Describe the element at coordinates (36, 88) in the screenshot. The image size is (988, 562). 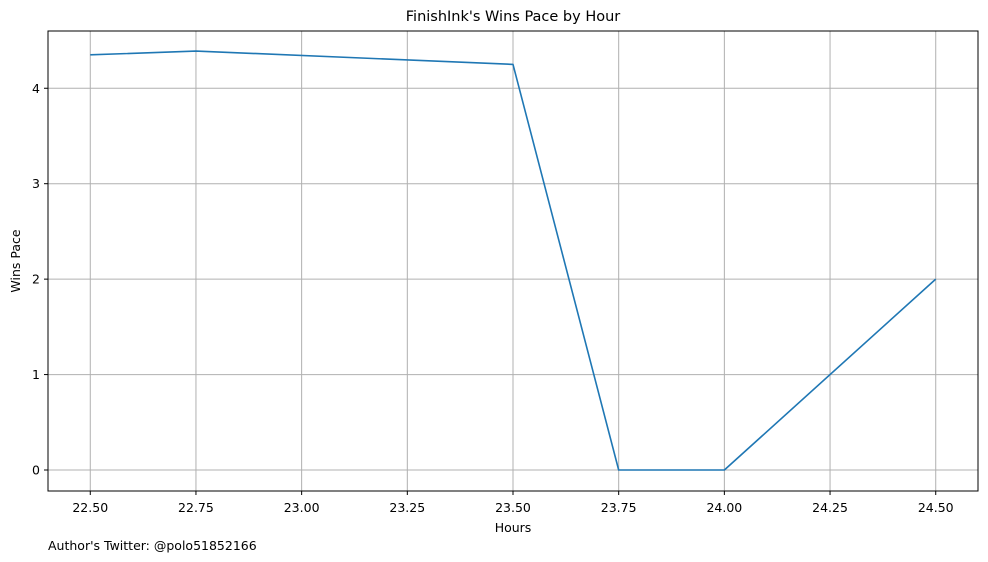
I see `y-tick-label: 4` at that location.